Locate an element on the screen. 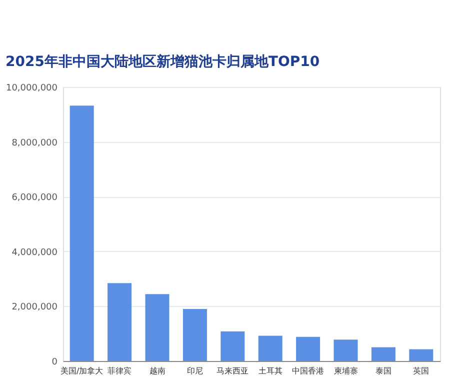  y-tick-label: 0 is located at coordinates (55, 363).